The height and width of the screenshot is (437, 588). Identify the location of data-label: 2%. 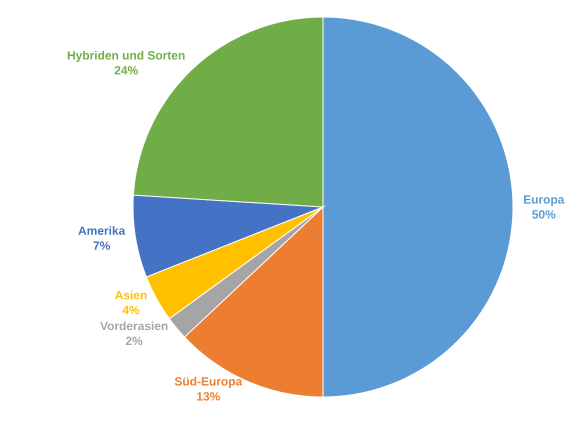
(134, 341).